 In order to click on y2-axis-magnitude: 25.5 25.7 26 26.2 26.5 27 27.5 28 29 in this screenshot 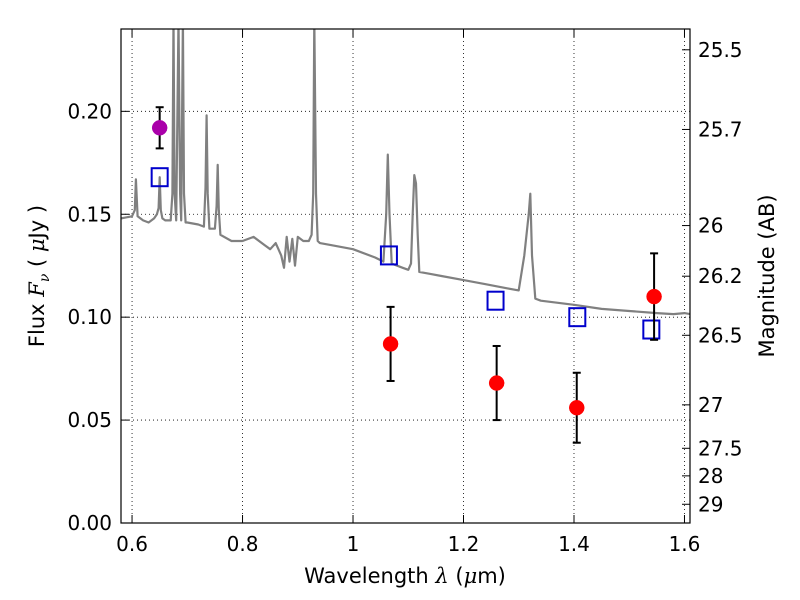, I will do `click(712, 277)`.